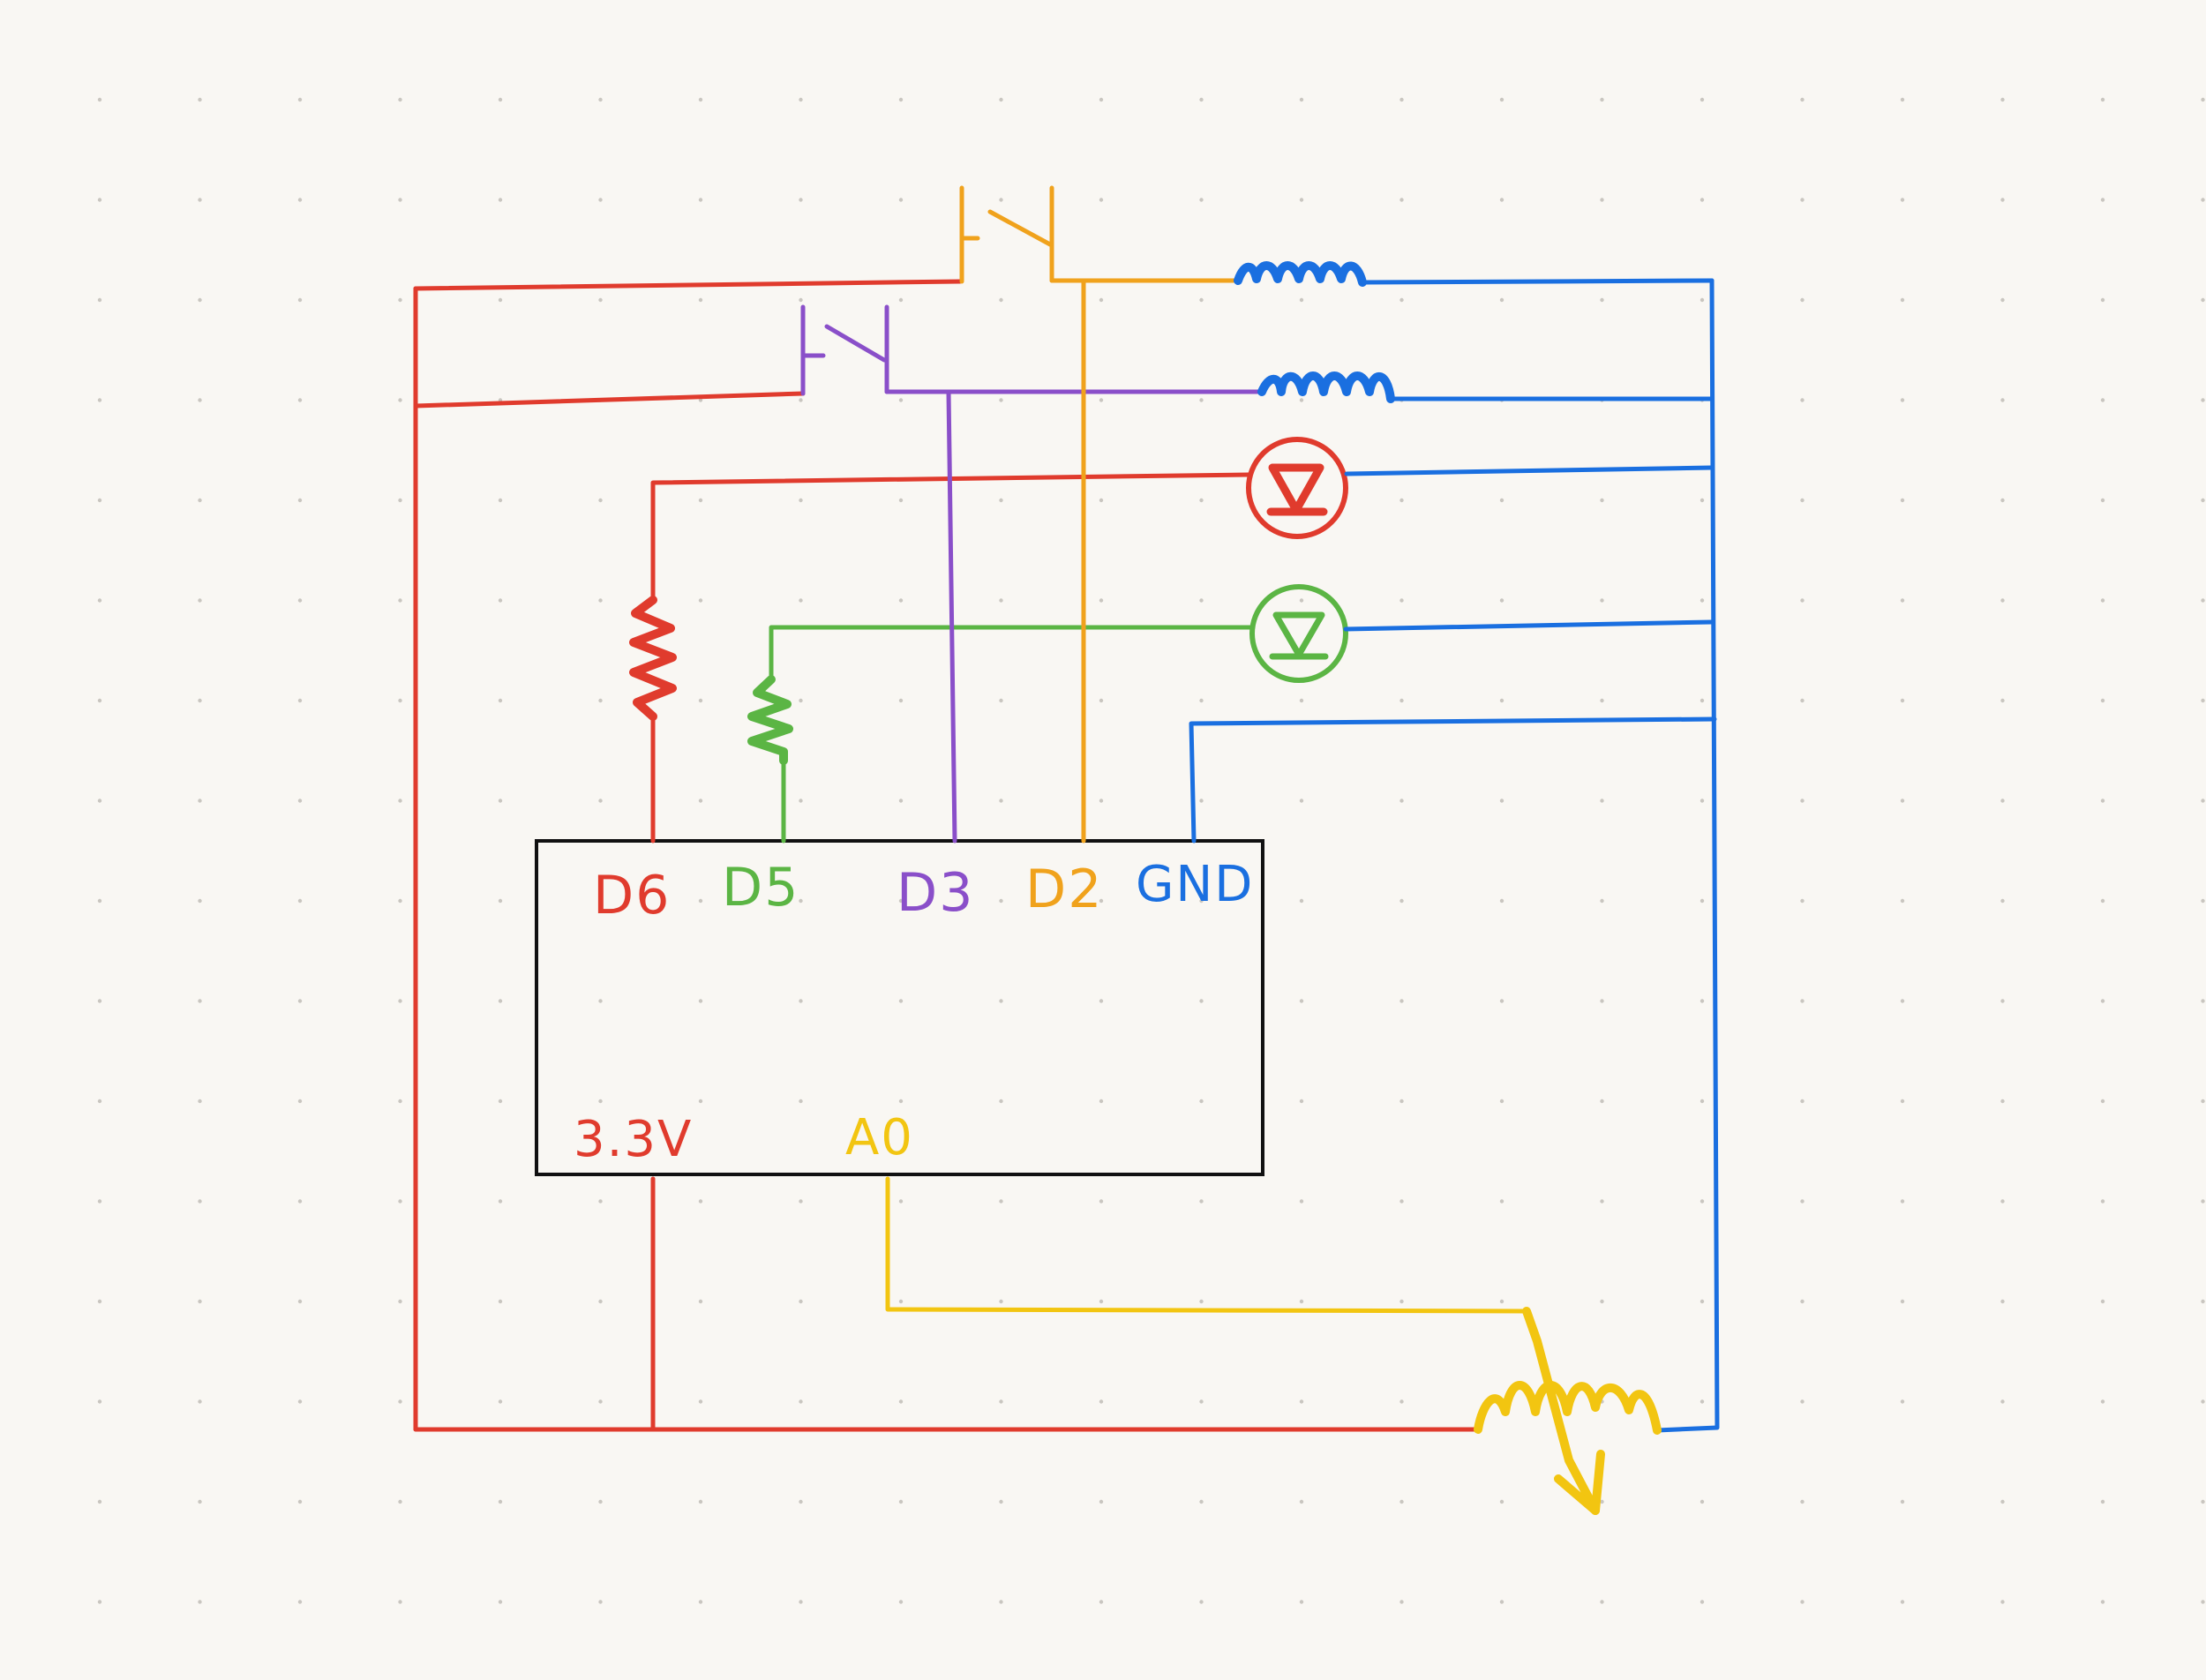 The width and height of the screenshot is (2206, 1680). Describe the element at coordinates (653, 658) in the screenshot. I see `resistor-d6-icon` at that location.